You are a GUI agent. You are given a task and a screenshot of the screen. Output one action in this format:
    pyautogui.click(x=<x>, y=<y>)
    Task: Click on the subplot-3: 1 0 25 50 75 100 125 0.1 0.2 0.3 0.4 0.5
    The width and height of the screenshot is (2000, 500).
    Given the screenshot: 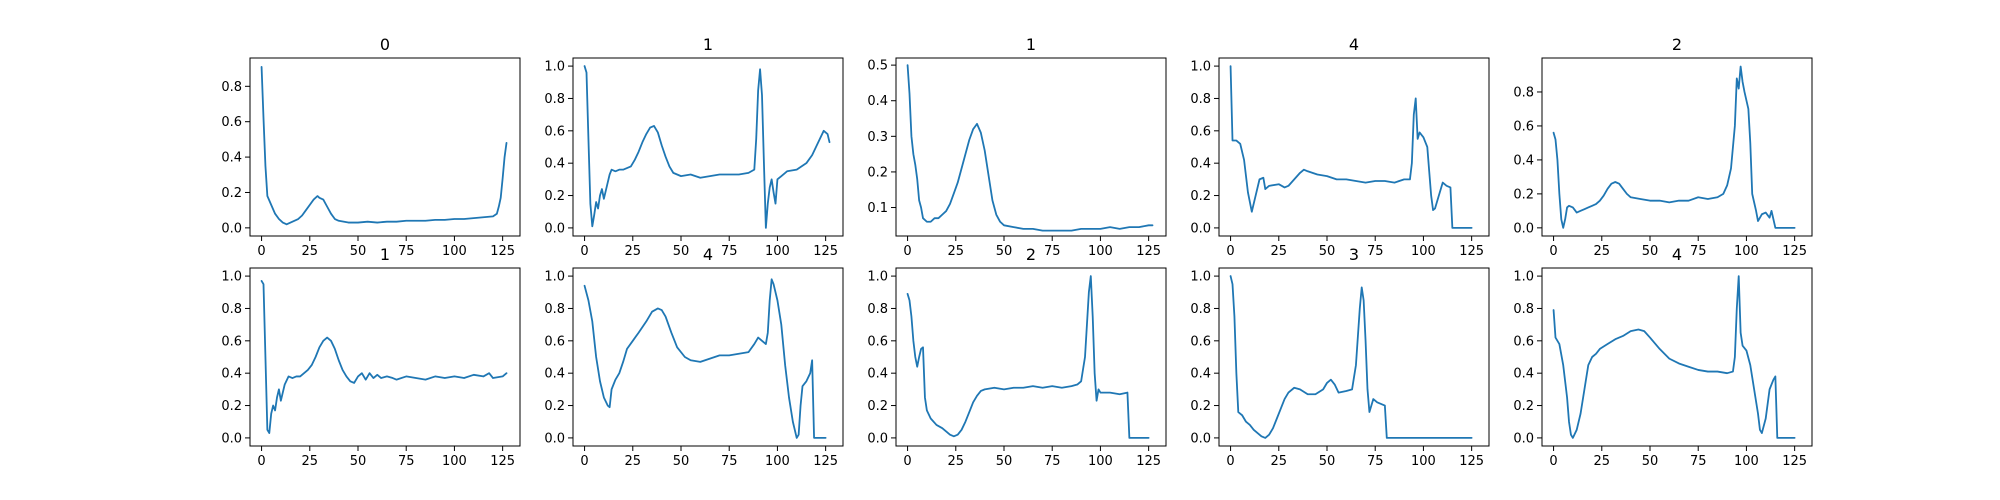 What is the action you would take?
    pyautogui.click(x=1017, y=147)
    